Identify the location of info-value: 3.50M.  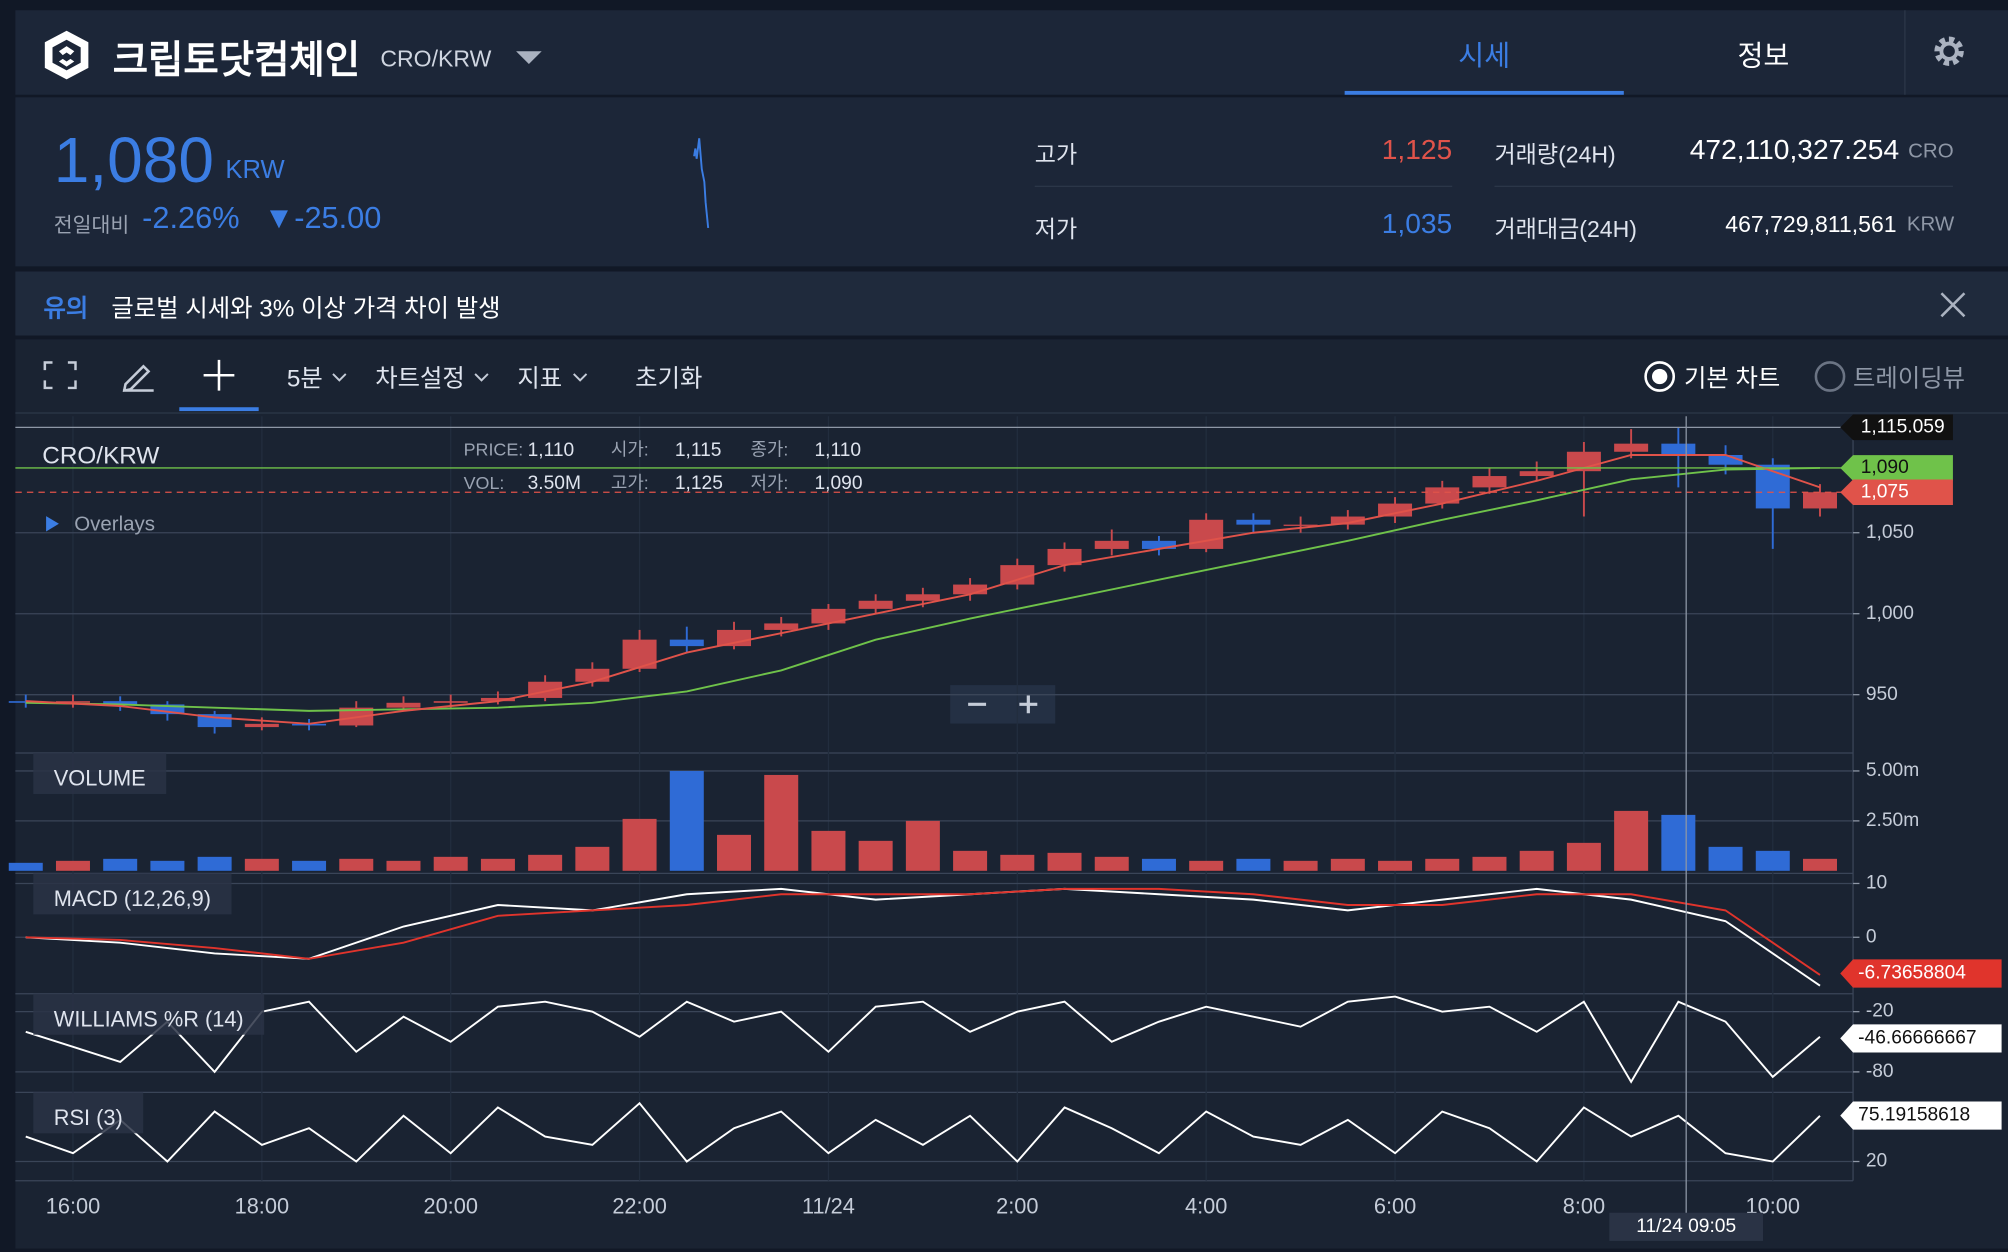
(554, 483).